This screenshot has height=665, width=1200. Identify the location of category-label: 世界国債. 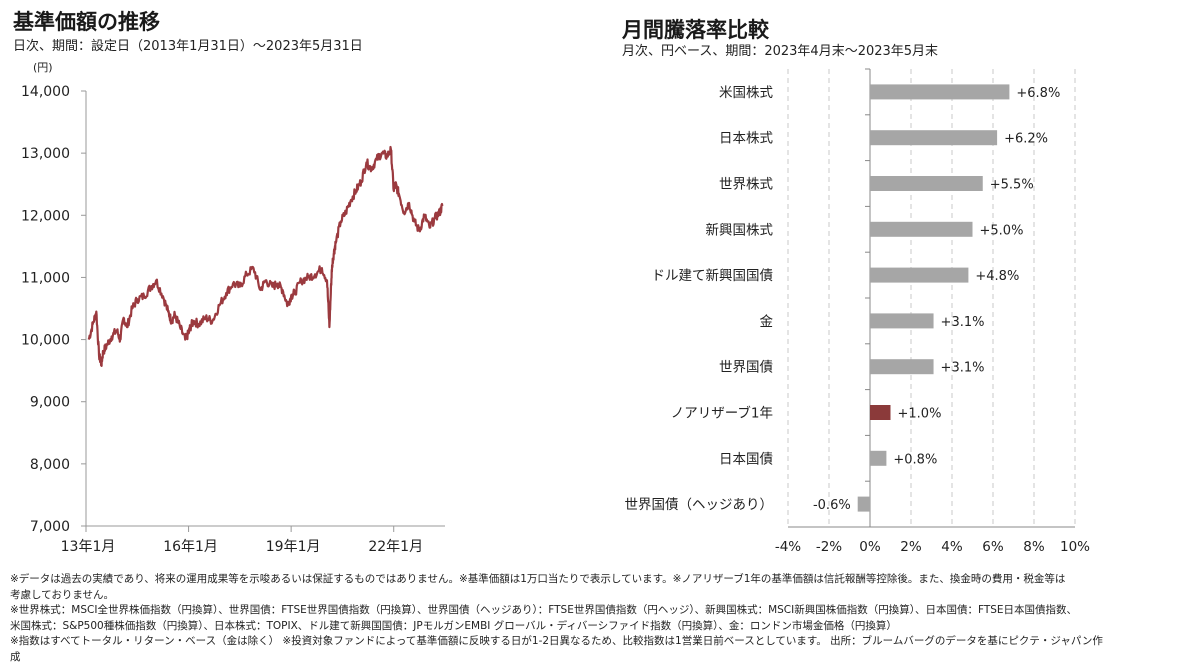
(746, 368).